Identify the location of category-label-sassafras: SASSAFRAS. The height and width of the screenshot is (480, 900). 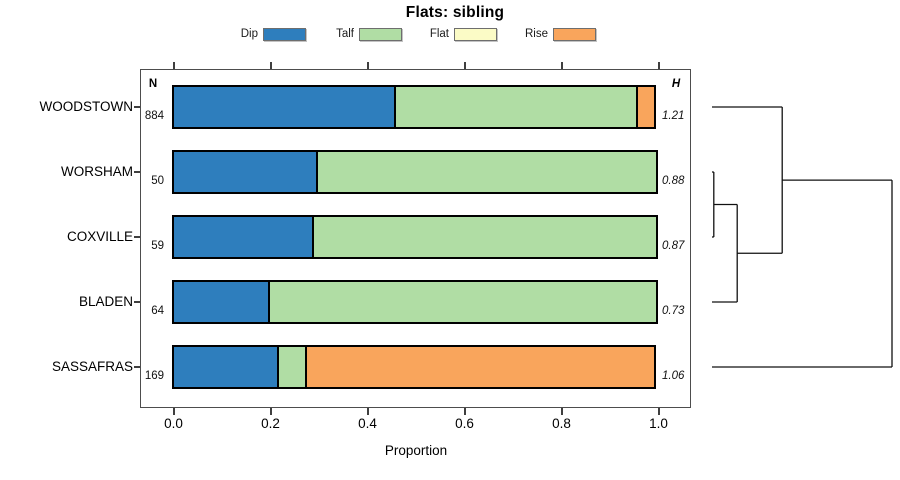
(92, 366).